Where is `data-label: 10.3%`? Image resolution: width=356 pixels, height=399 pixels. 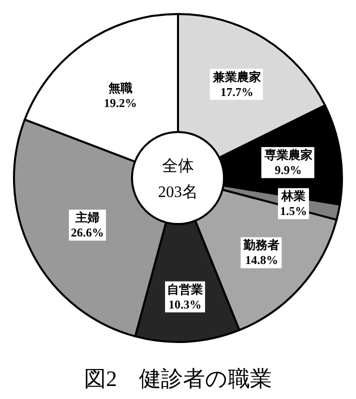
data-label: 10.3% is located at coordinates (185, 304).